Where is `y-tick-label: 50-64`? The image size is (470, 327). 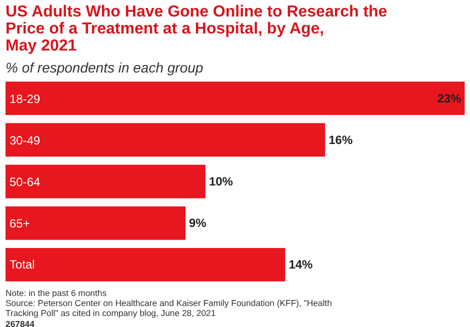
y-tick-label: 50-64 is located at coordinates (25, 182).